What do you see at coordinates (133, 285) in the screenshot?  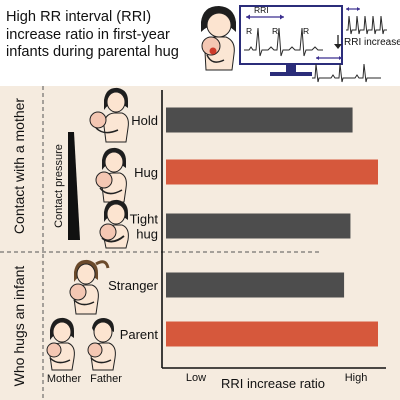 I see `category-label: Stranger` at bounding box center [133, 285].